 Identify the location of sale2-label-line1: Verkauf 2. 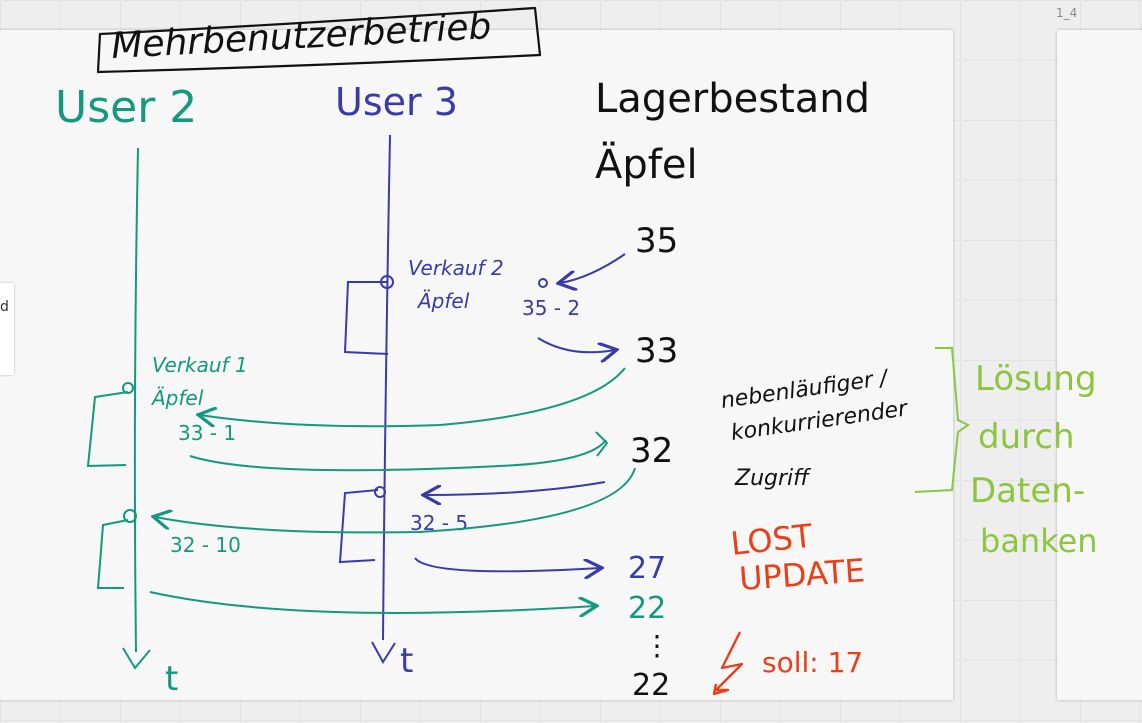
(456, 268).